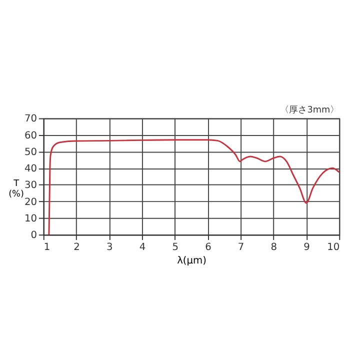 The height and width of the screenshot is (350, 350). What do you see at coordinates (30, 186) in the screenshot?
I see `y-tick-label: 30` at bounding box center [30, 186].